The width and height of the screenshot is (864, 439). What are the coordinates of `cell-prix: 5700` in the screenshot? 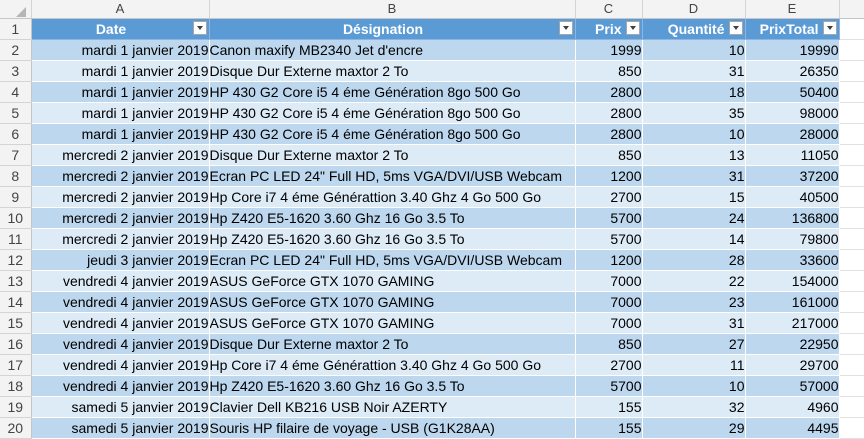 It's located at (609, 386).